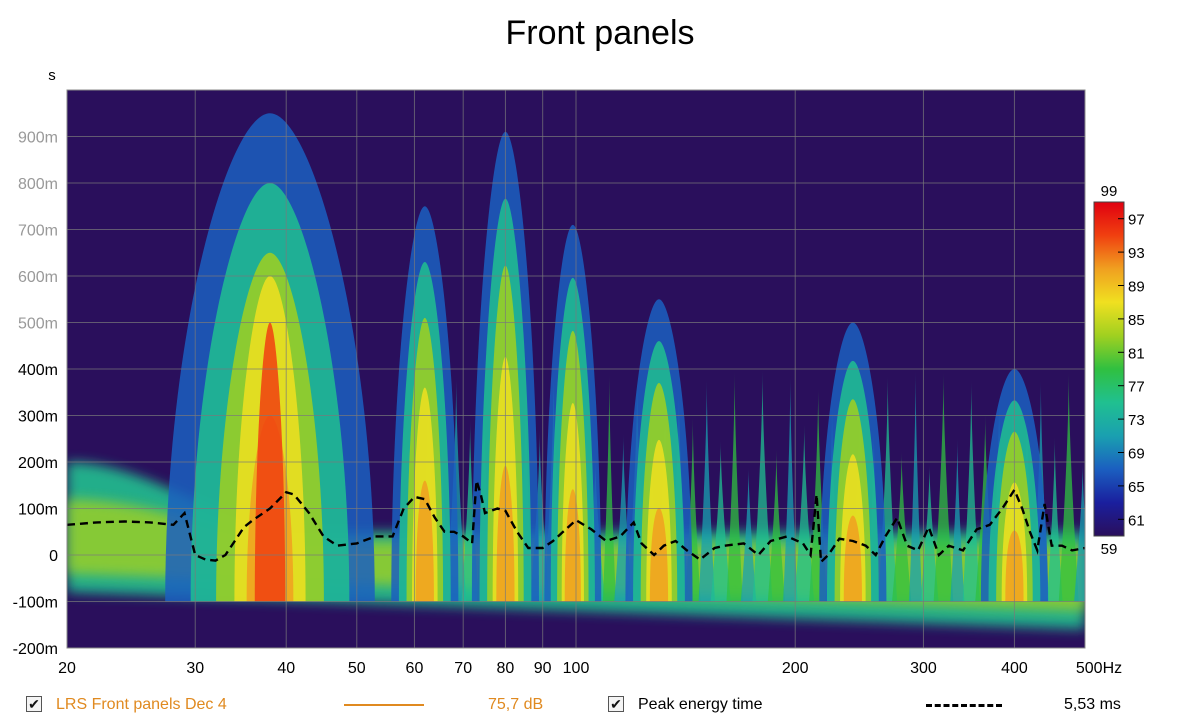  I want to click on x-tick-label: 80, so click(506, 668).